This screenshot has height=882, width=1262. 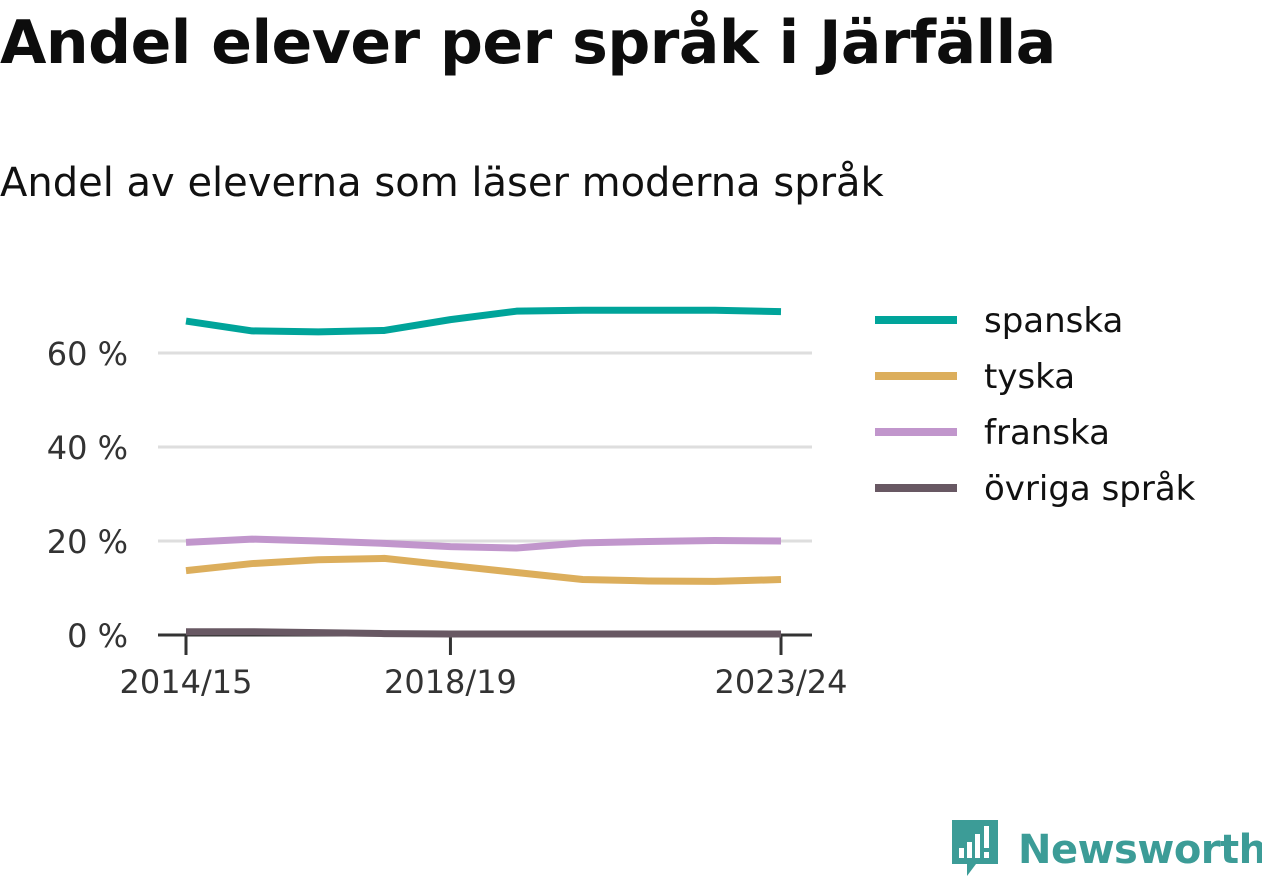 What do you see at coordinates (97, 636) in the screenshot?
I see `y-tick-label: 0 %` at bounding box center [97, 636].